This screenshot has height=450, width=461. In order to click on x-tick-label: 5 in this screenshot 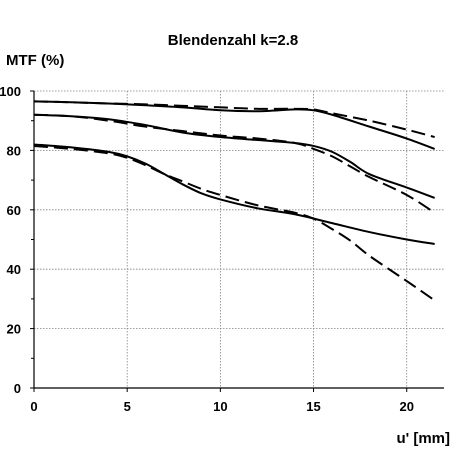, I will do `click(127, 406)`.